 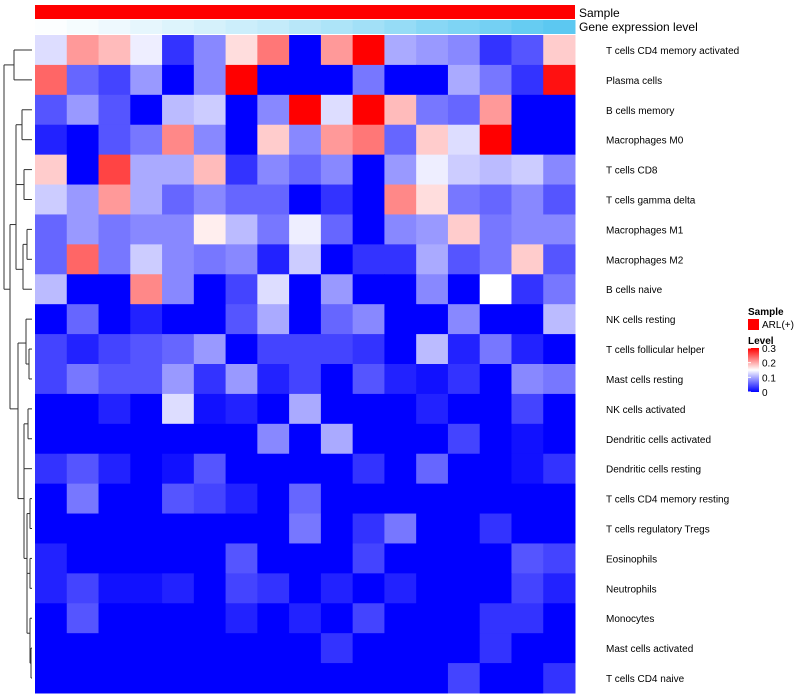 What do you see at coordinates (766, 312) in the screenshot?
I see `legend-sample-title: Sample` at bounding box center [766, 312].